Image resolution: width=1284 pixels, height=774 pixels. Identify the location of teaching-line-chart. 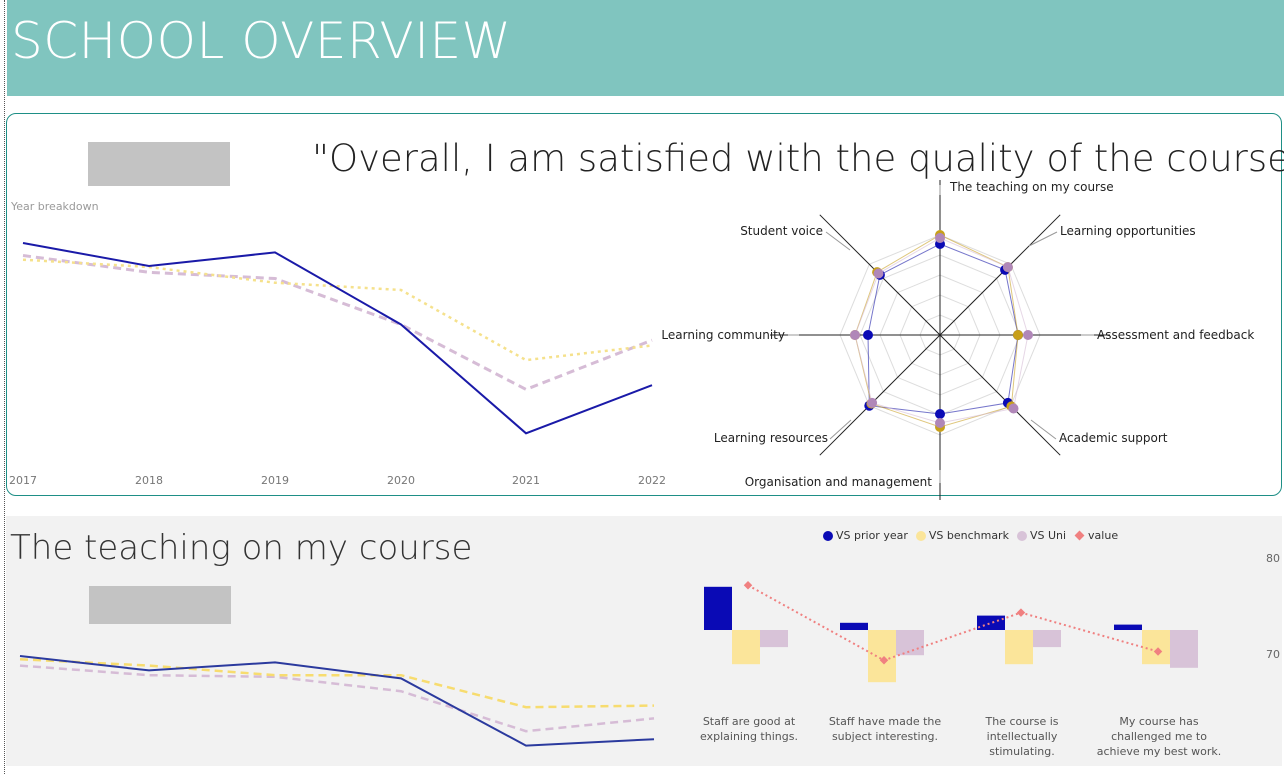
(337, 701).